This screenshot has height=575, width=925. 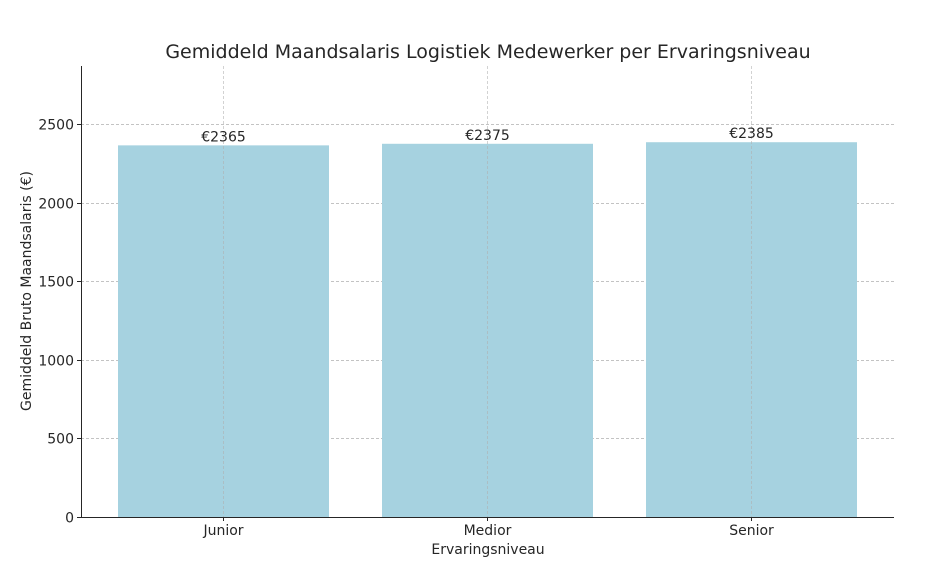 I want to click on bar-senior, so click(x=751, y=329).